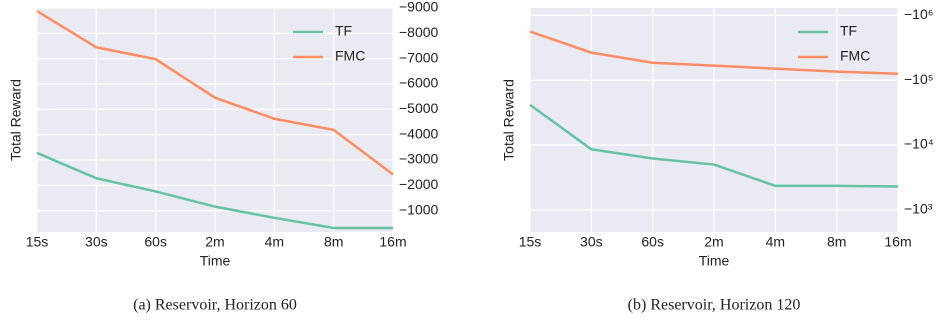 The image size is (945, 328). I want to click on y-tick-label: −1000, so click(419, 209).